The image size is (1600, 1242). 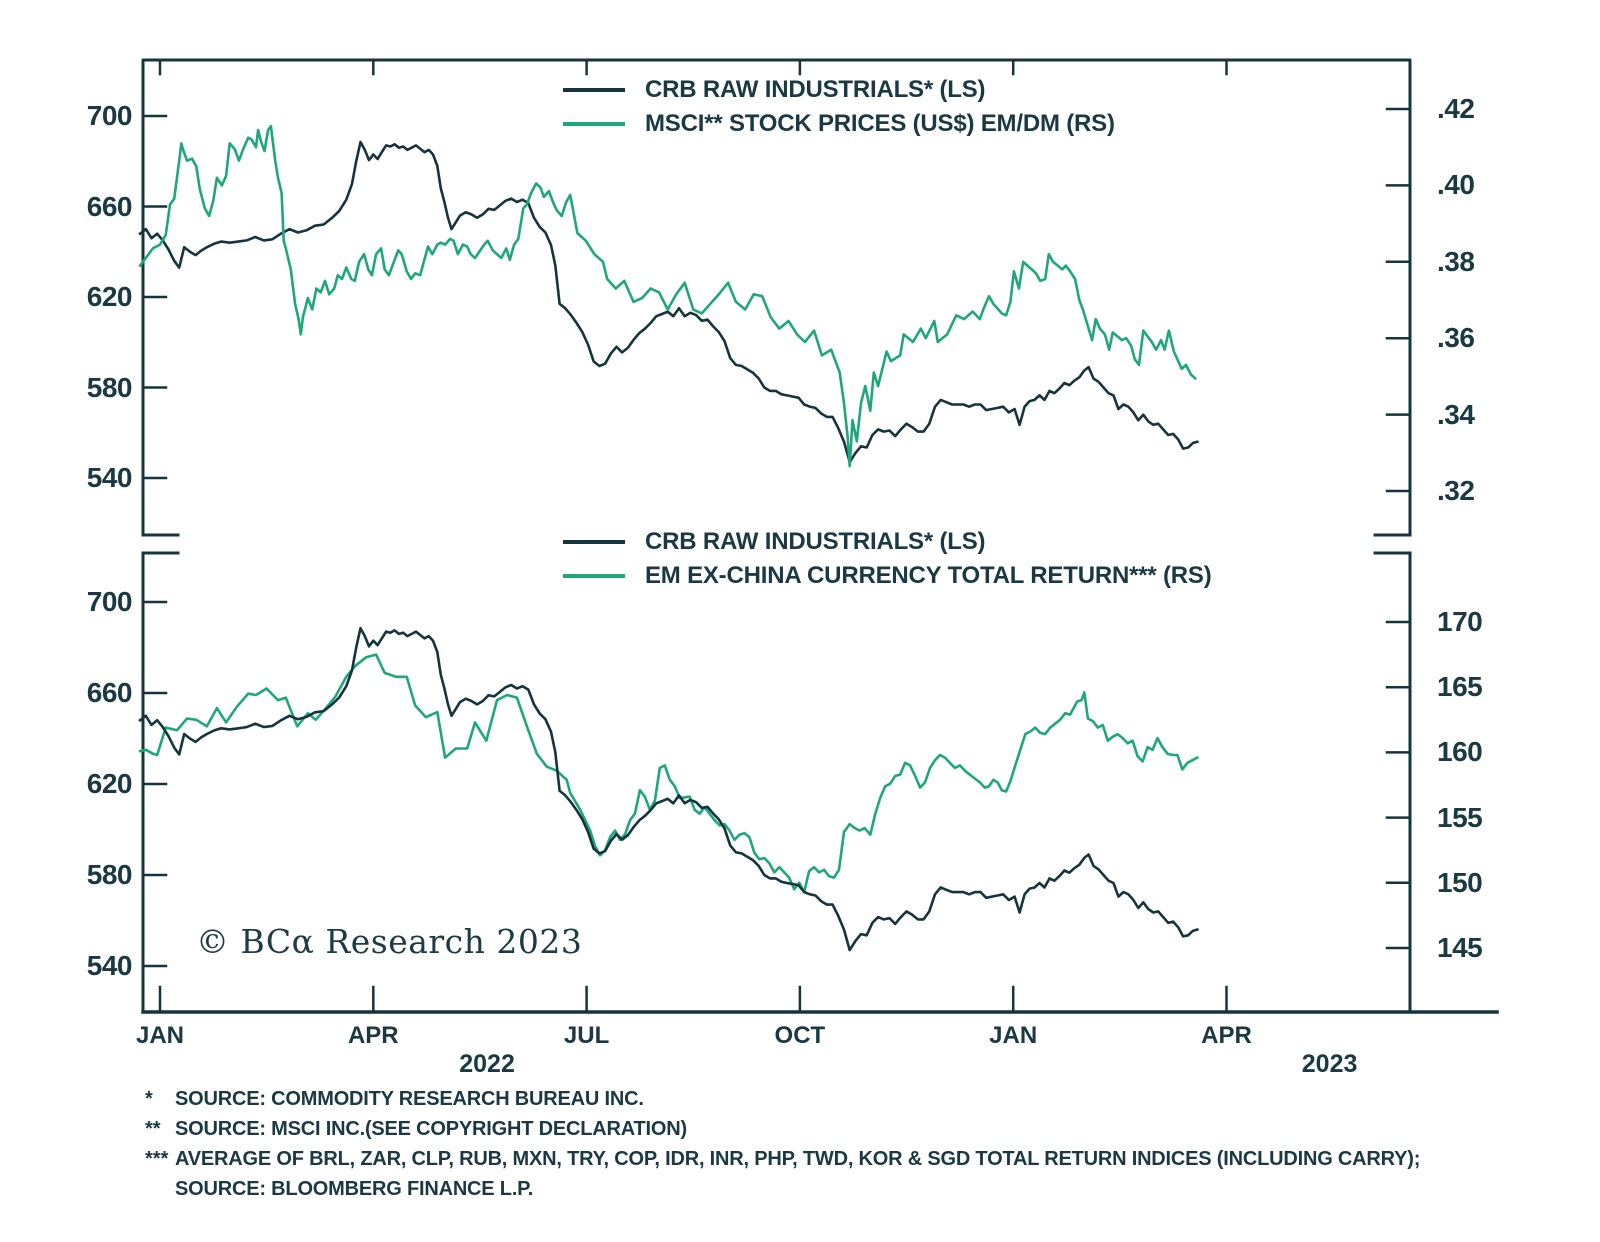 What do you see at coordinates (880, 123) in the screenshot?
I see `legend-label-msci: MSCI** STOCK PRICES (US$) EM/DM (RS)` at bounding box center [880, 123].